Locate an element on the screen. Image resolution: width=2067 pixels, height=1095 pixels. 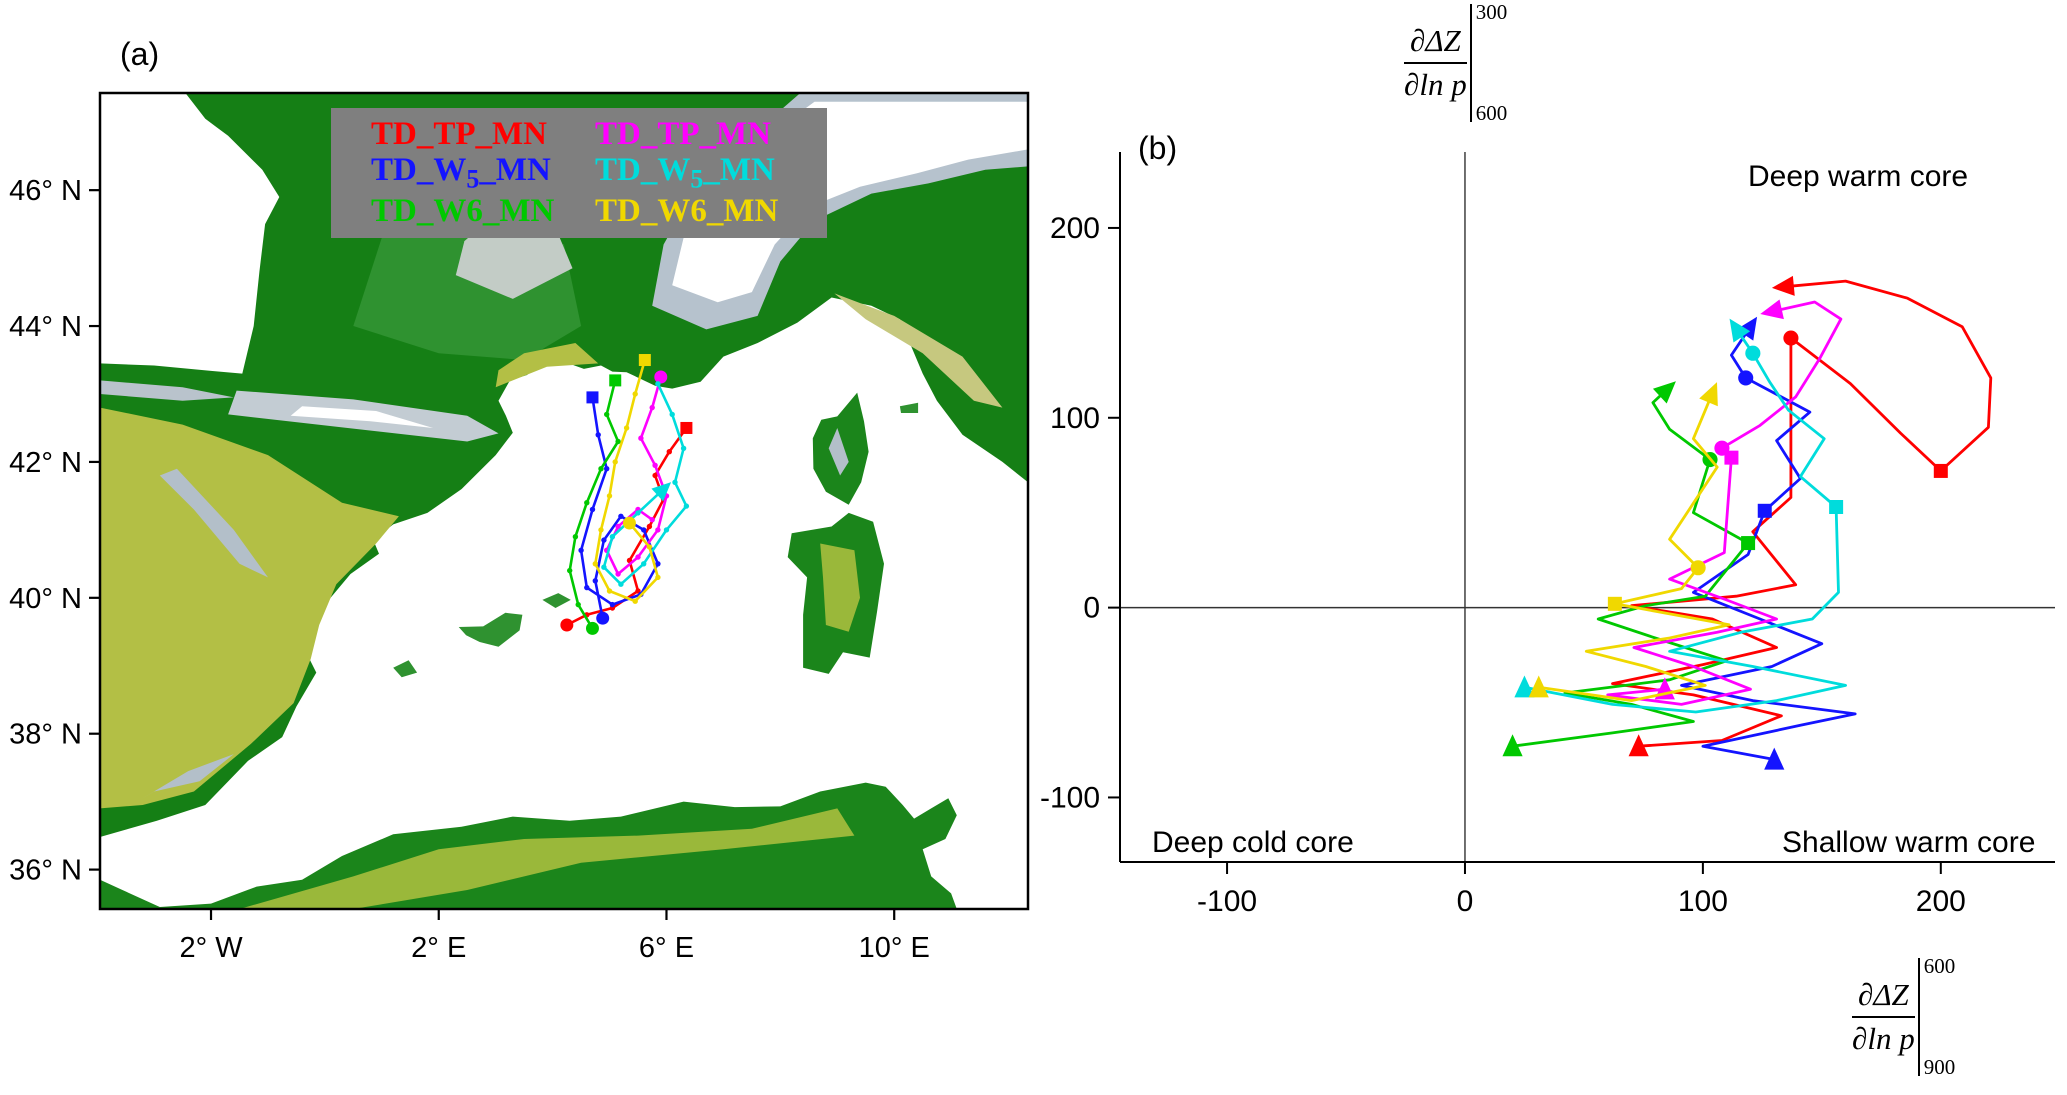
legend-entry: TD_W6_MN is located at coordinates (707, 211).